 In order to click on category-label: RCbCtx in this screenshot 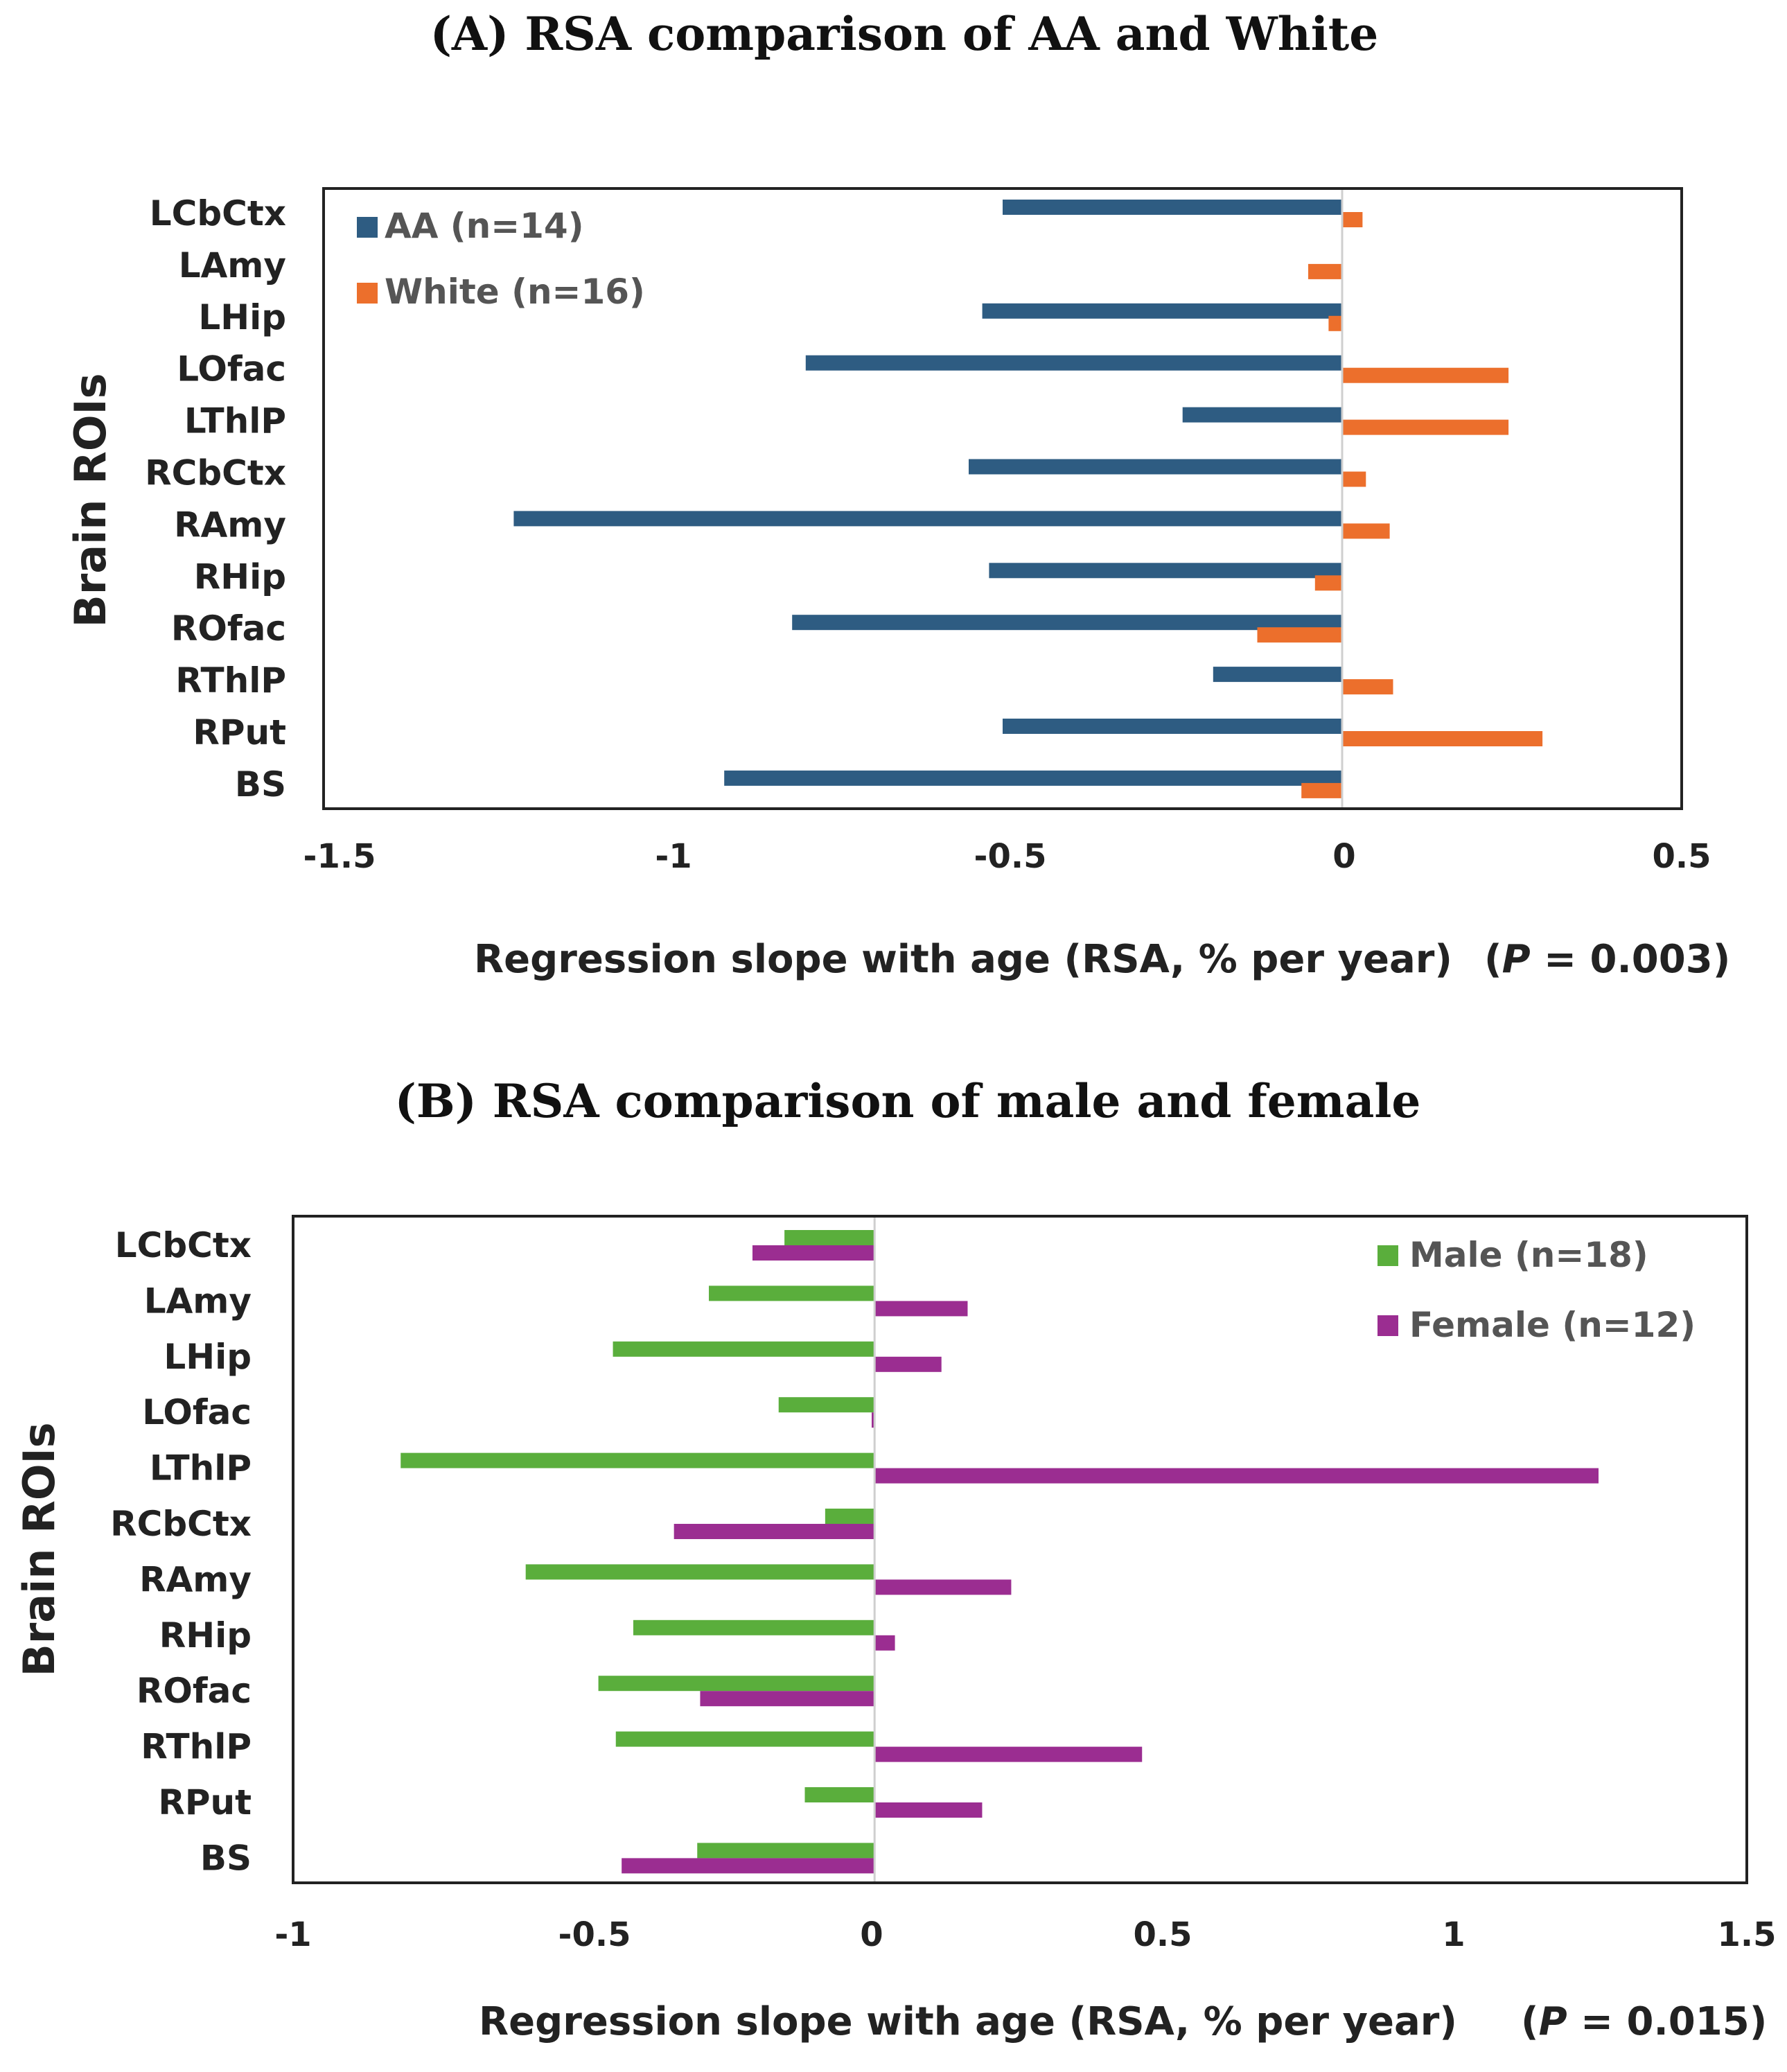, I will do `click(181, 1524)`.